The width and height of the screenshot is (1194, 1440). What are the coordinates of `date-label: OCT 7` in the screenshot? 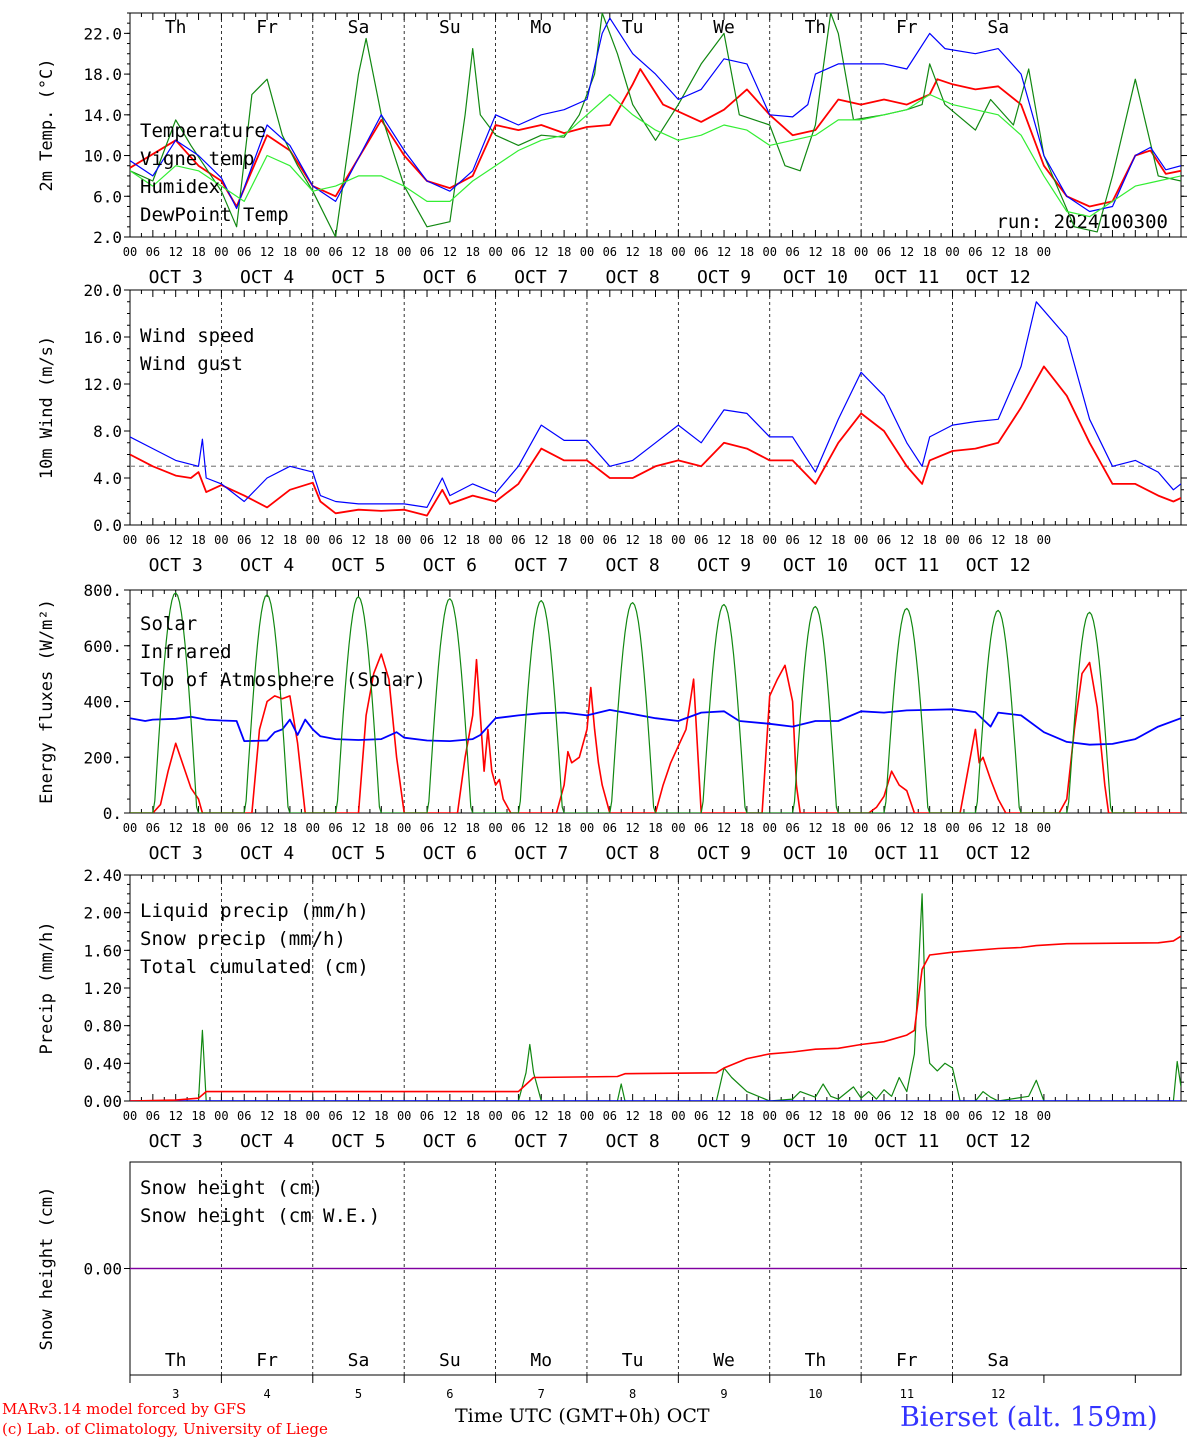 It's located at (541, 565).